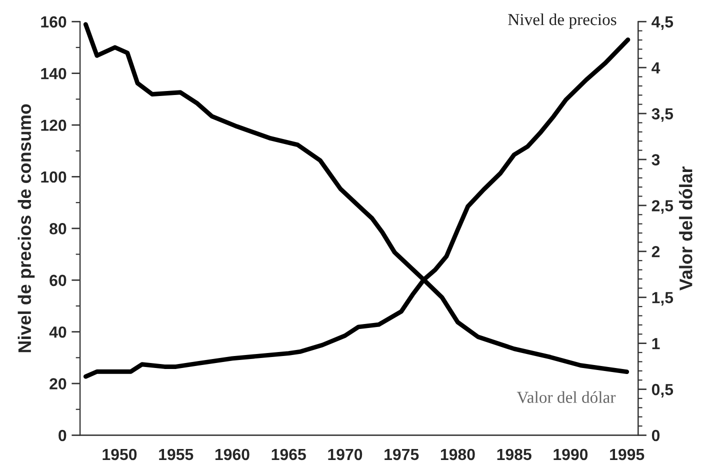 The height and width of the screenshot is (470, 702). I want to click on series-label: Valor del dólar, so click(566, 397).